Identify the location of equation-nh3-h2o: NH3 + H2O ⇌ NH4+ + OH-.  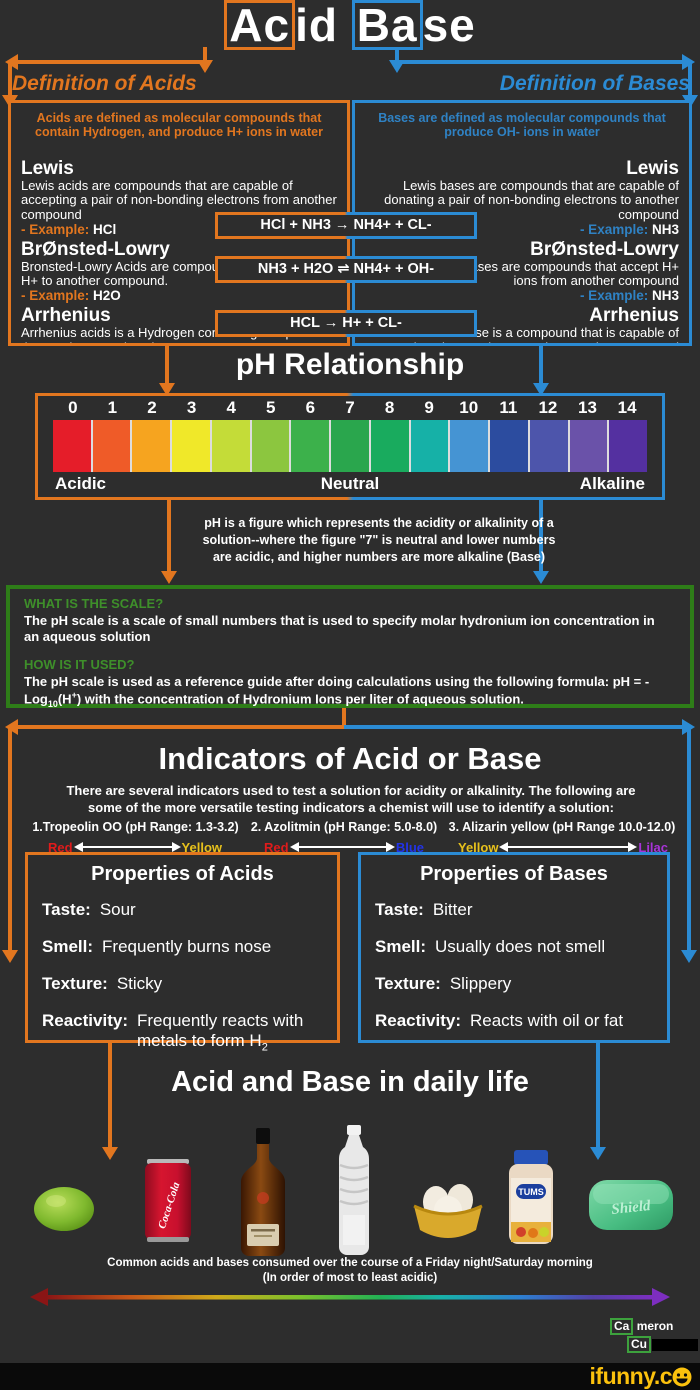
(346, 269).